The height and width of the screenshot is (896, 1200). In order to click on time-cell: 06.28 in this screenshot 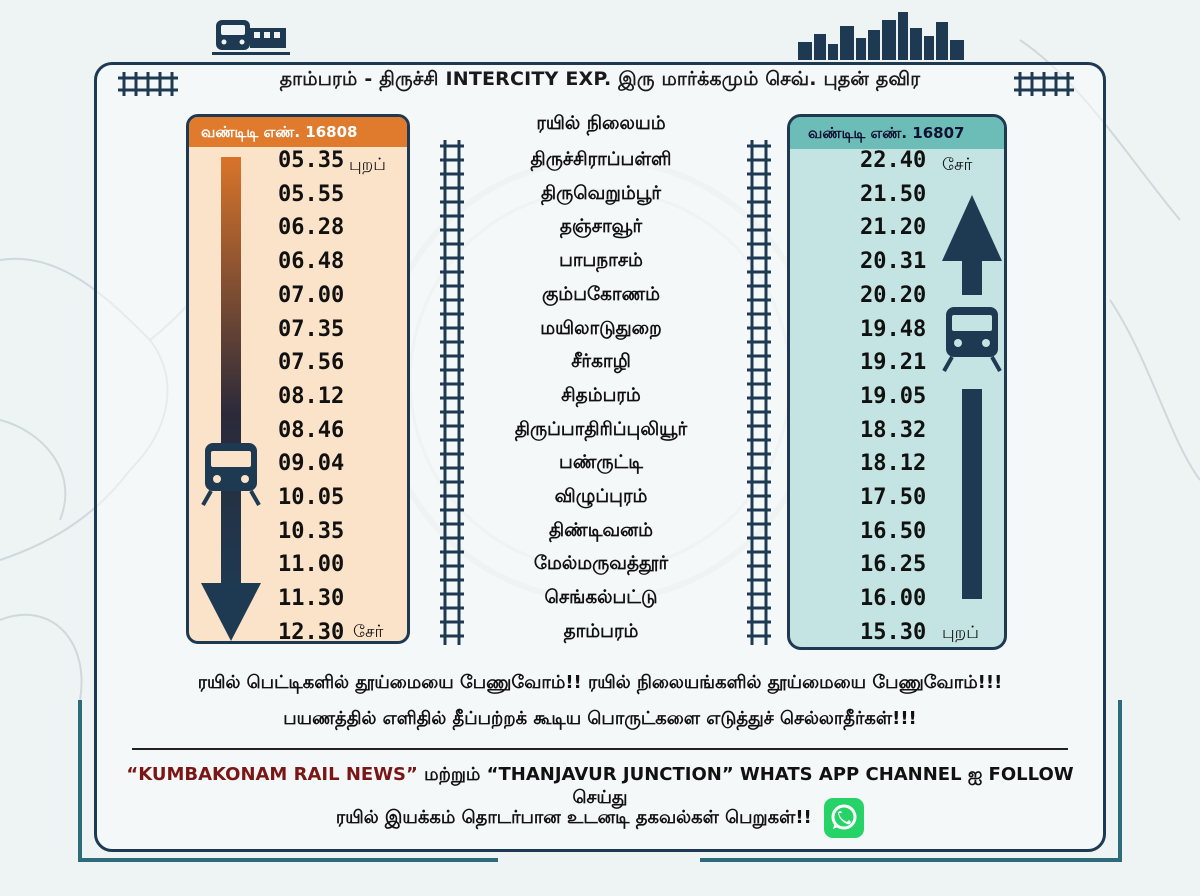, I will do `click(311, 228)`.